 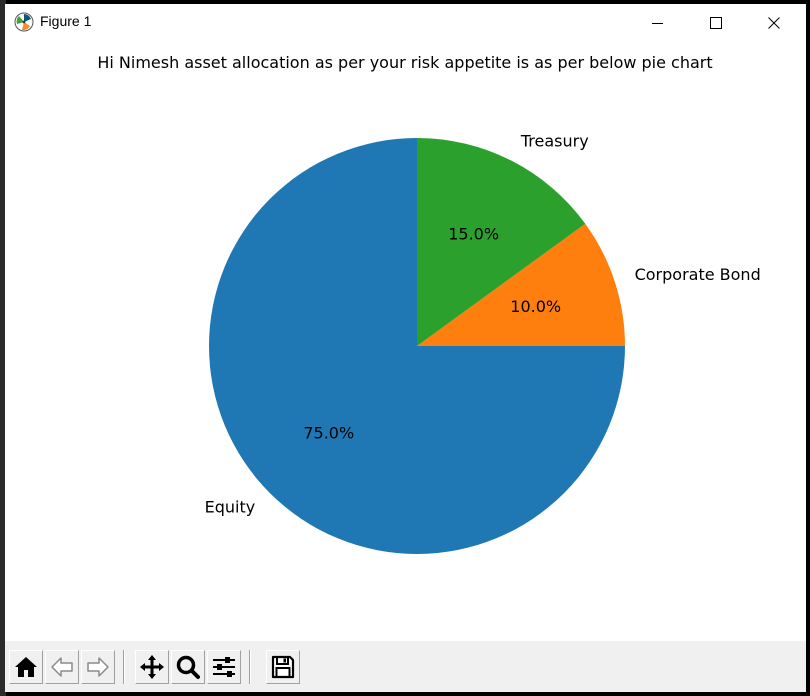 I want to click on maximize-icon, so click(x=716, y=23).